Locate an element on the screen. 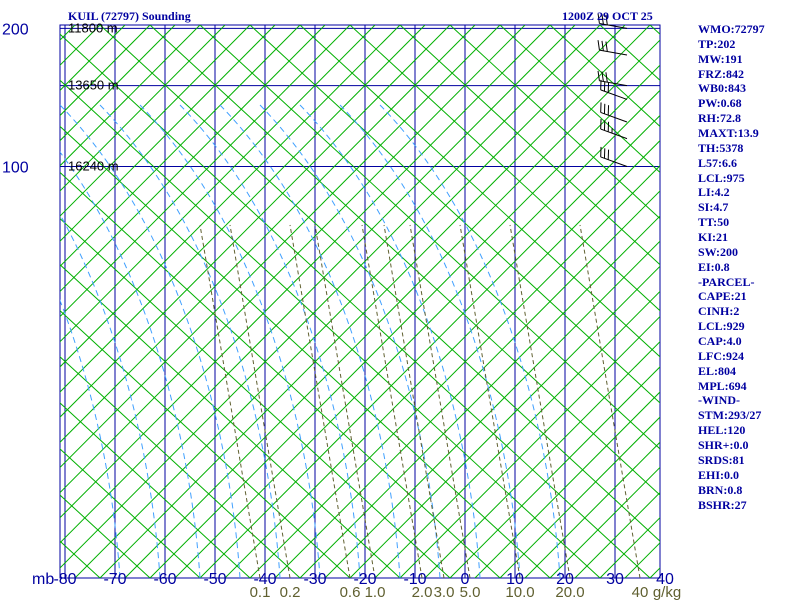 The width and height of the screenshot is (800, 600). mixing-ratio-label: 10.0 is located at coordinates (519, 592).